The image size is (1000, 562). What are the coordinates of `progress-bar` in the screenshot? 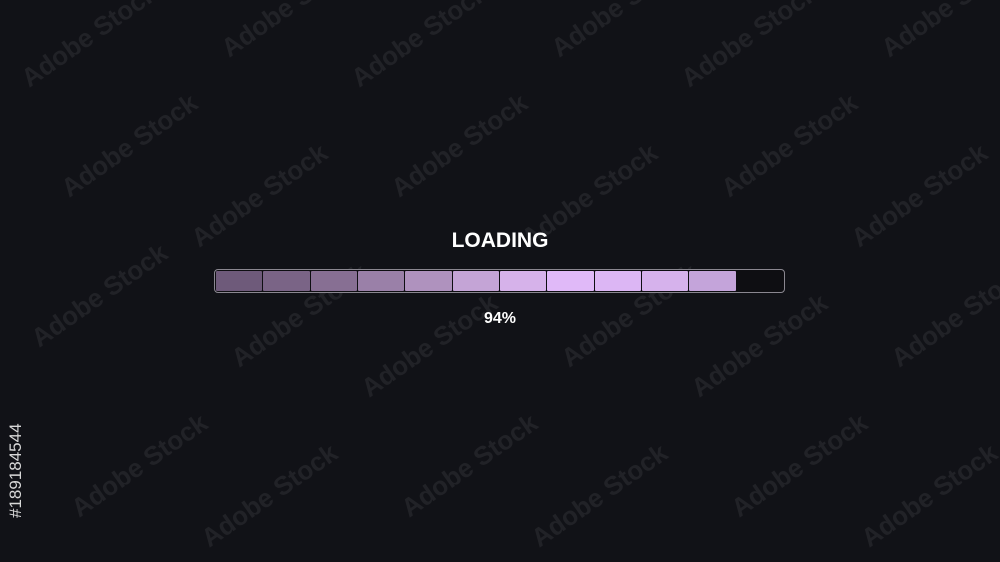 It's located at (499, 281).